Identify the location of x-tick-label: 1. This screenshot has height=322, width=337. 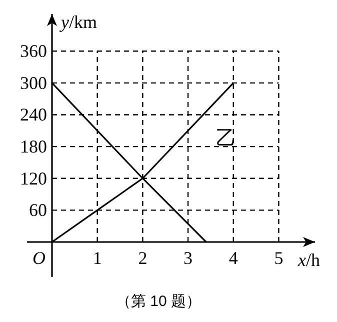
(97, 258).